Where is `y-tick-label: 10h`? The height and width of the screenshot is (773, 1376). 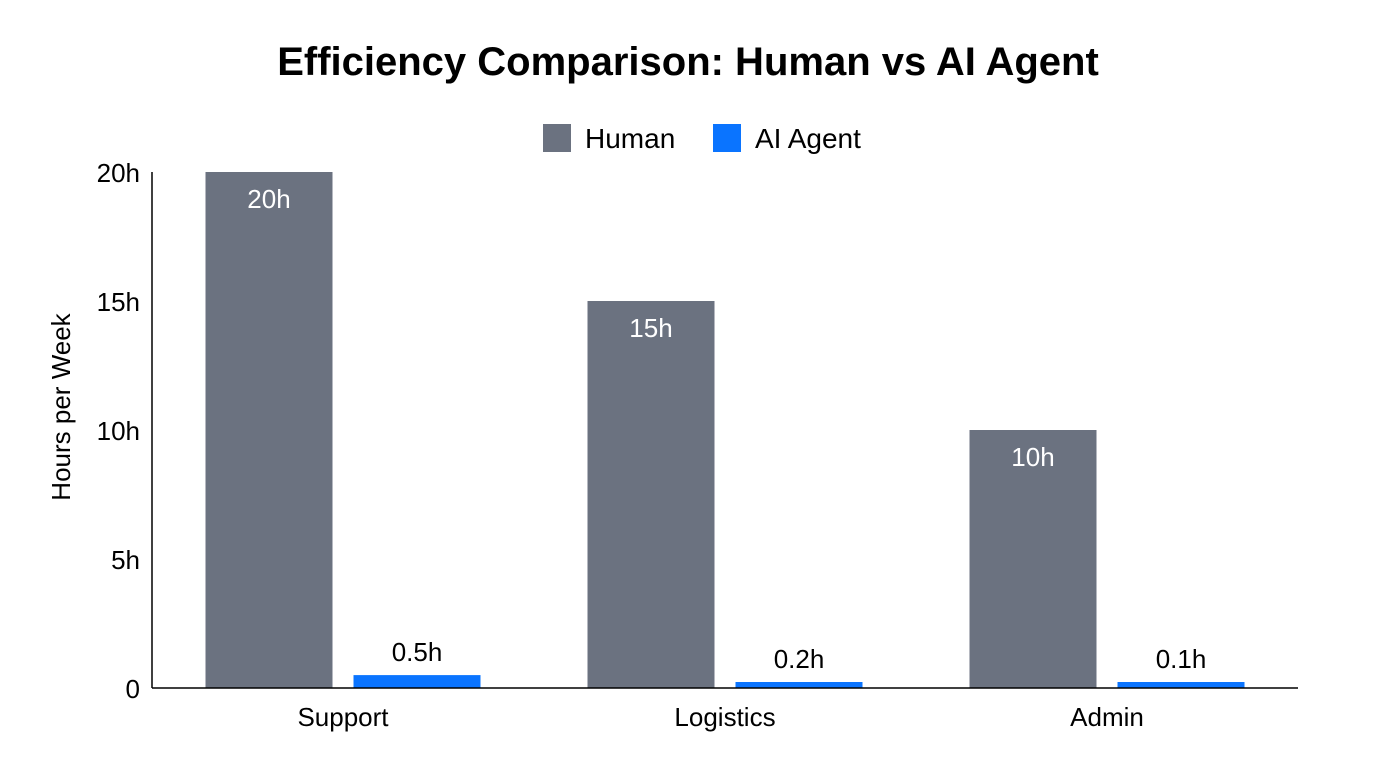
y-tick-label: 10h is located at coordinates (118, 431).